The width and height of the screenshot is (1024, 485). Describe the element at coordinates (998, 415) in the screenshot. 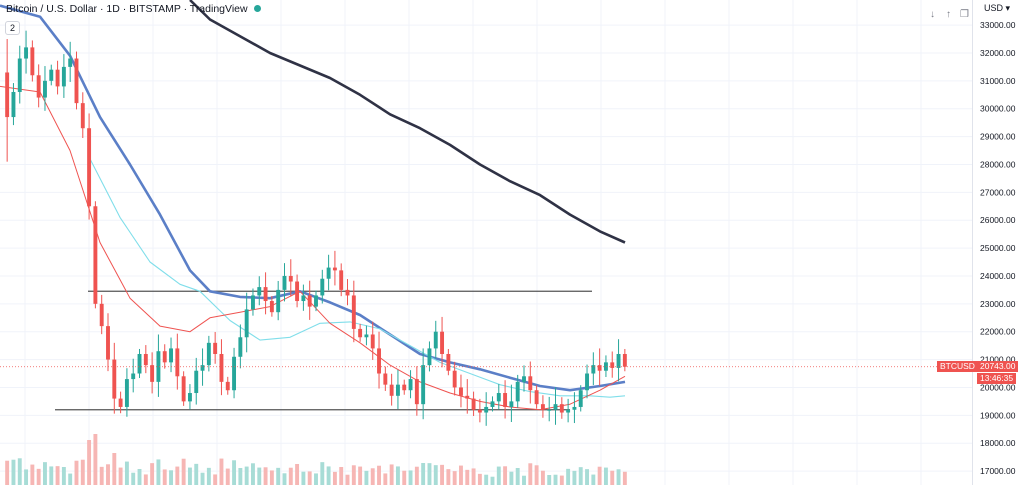

I see `price-tick-label: 19000.00` at that location.